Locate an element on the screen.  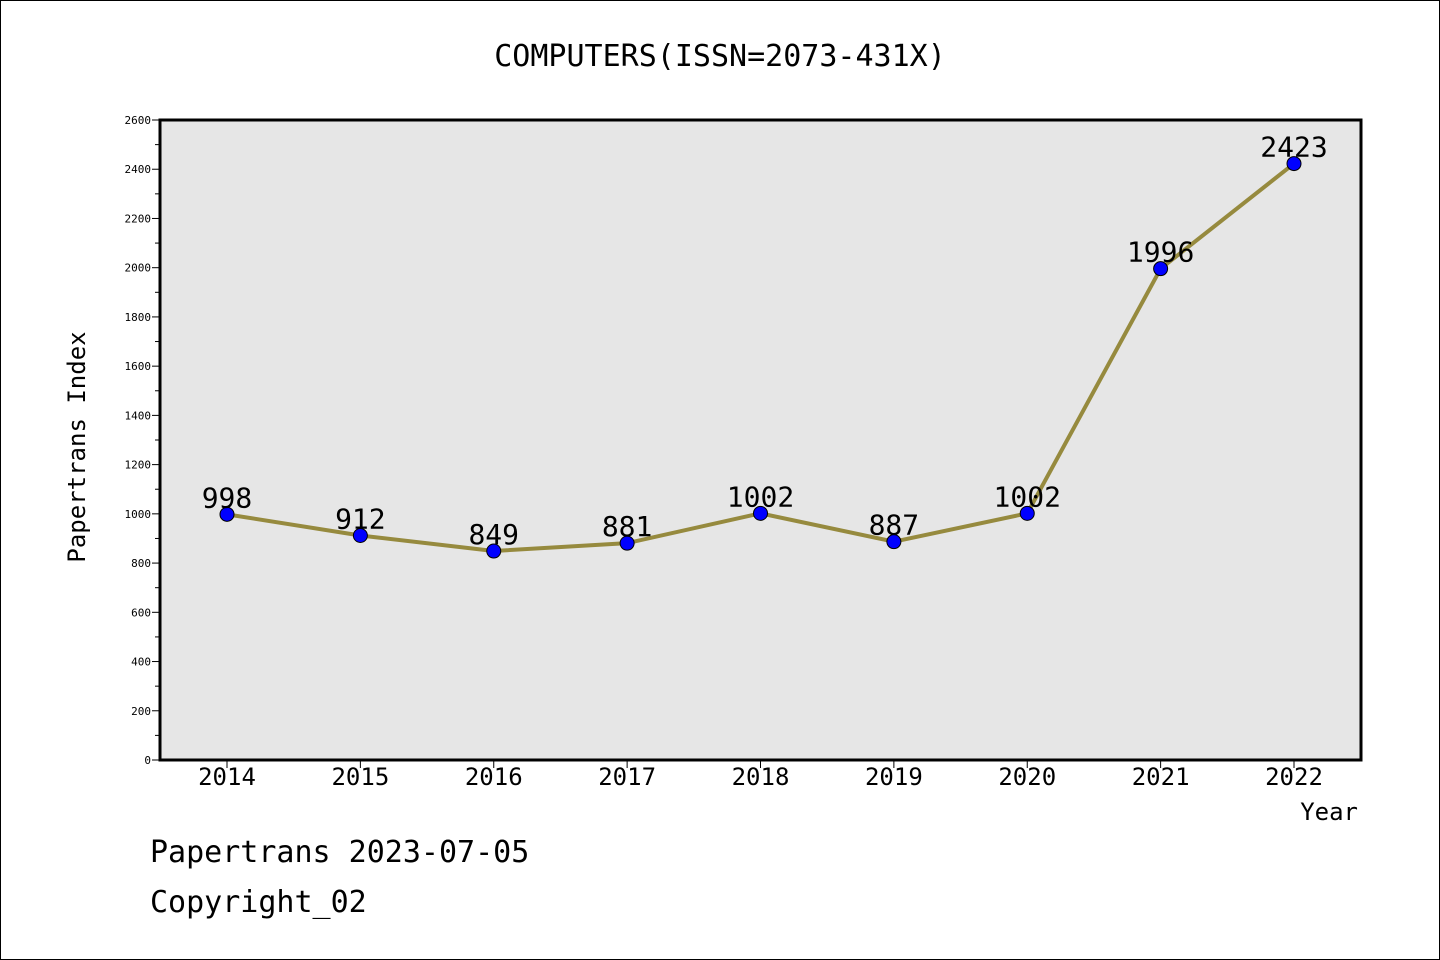
y-tick-label: 0 is located at coordinates (147, 760).